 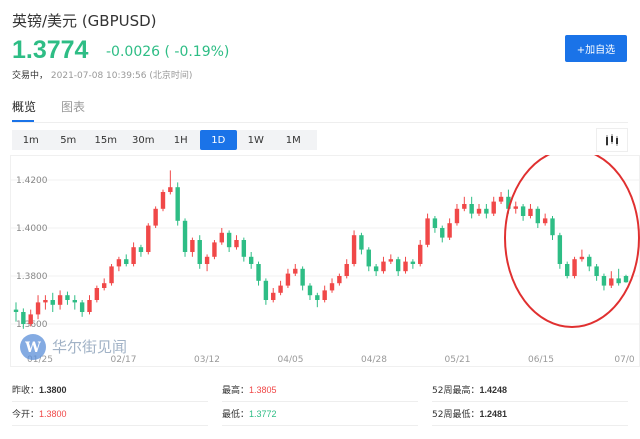 I want to click on y-tick-label: 1.4000, so click(x=32, y=229).